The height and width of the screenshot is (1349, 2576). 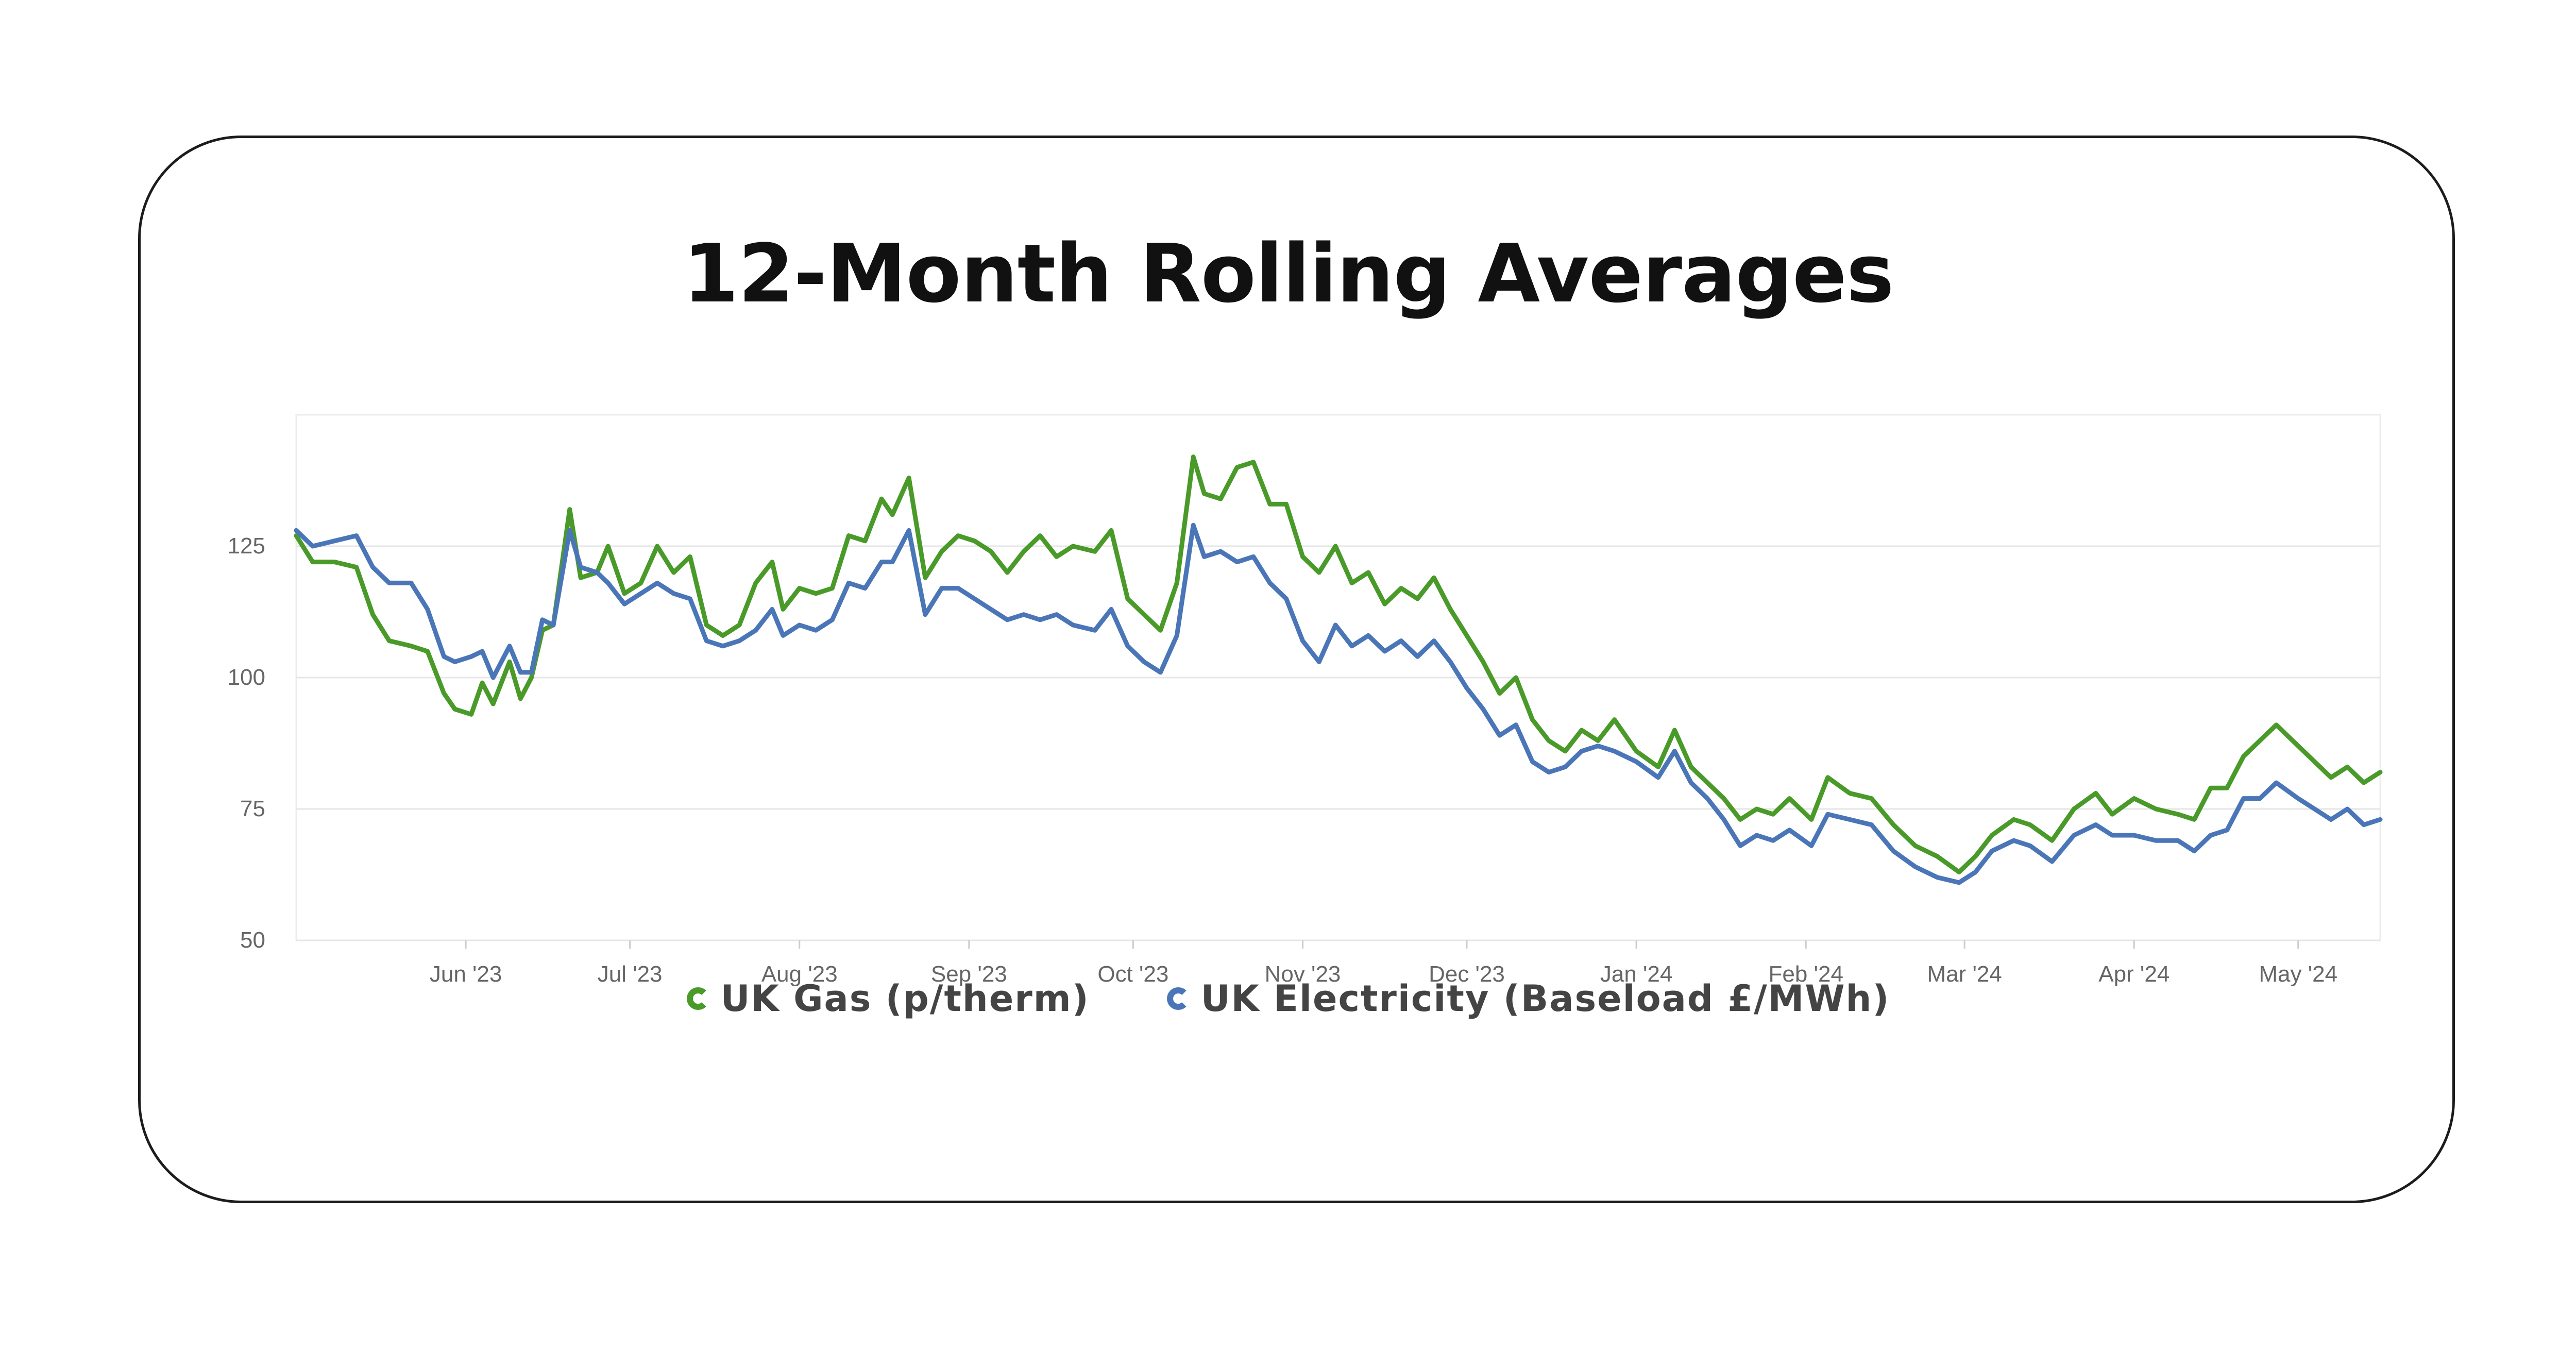 I want to click on legend-label: UK Gas (p/therm), so click(x=905, y=998).